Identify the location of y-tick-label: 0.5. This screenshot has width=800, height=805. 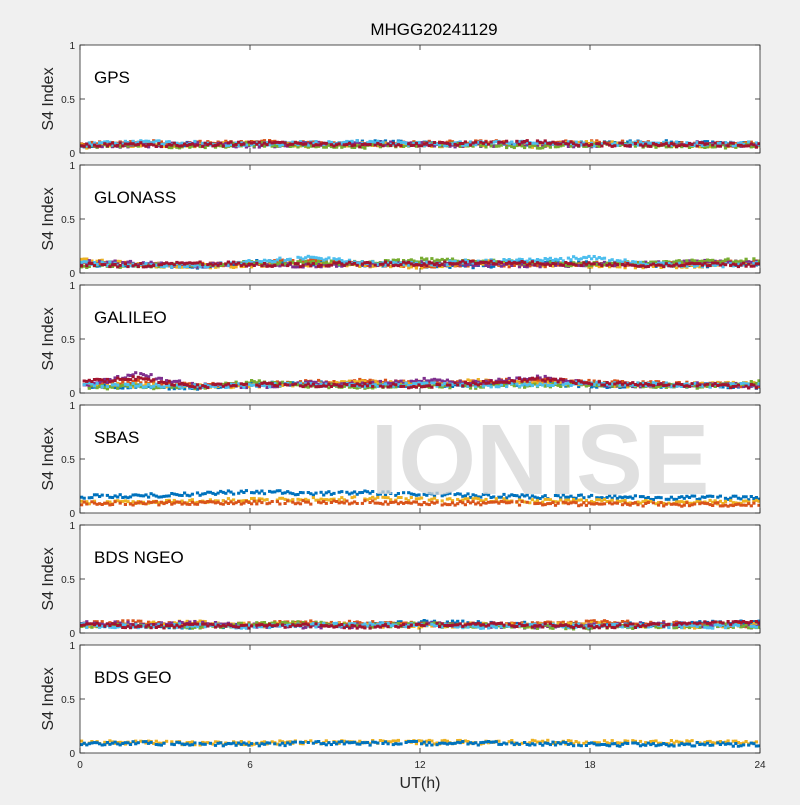
(68, 220).